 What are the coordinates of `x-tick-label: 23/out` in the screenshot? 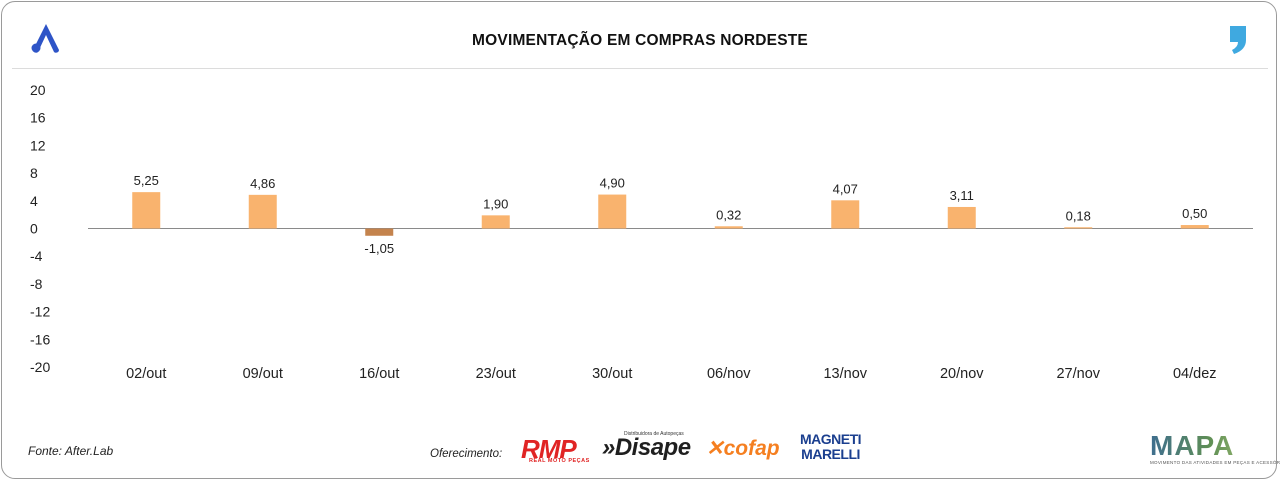 It's located at (496, 374).